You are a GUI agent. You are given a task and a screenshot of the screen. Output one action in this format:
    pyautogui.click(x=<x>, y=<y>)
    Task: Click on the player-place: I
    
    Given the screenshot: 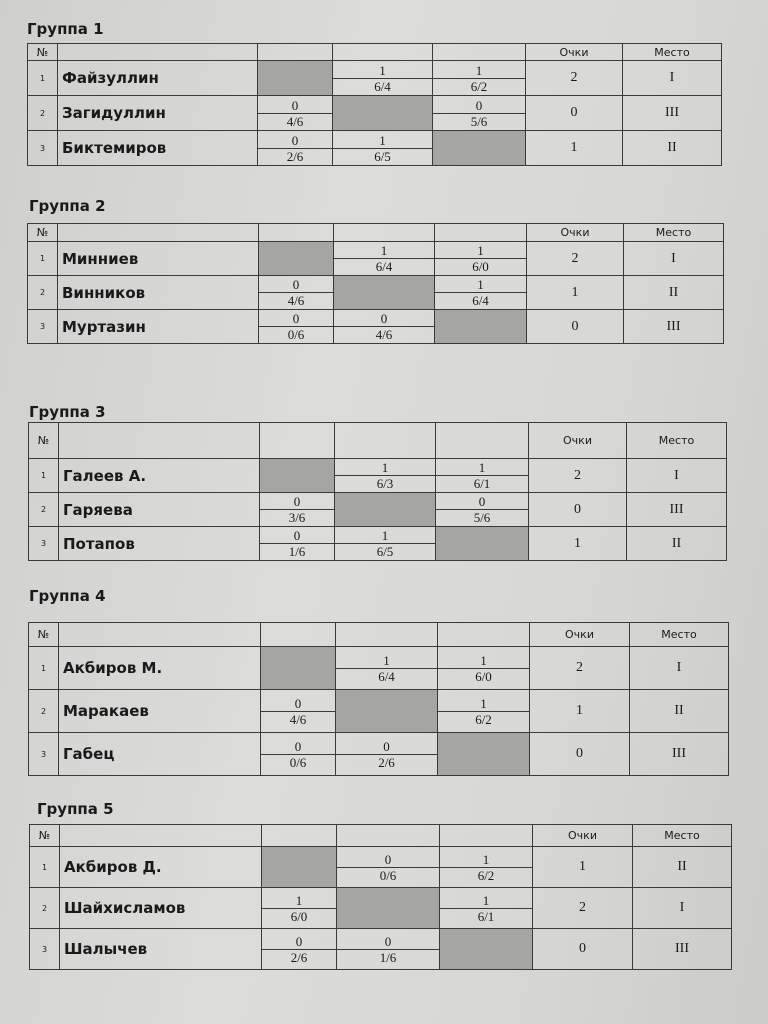 What is the action you would take?
    pyautogui.click(x=673, y=258)
    